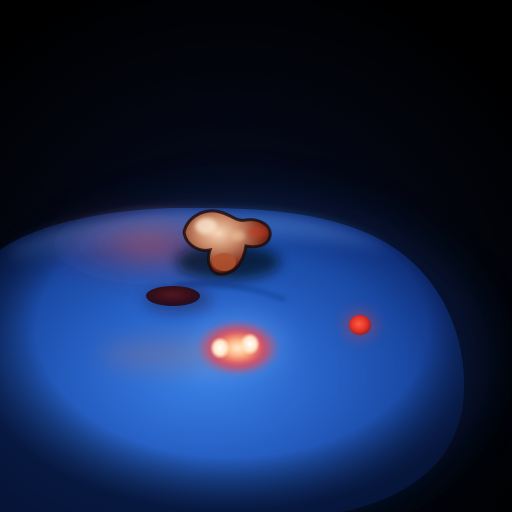 This screenshot has width=512, height=512. What do you see at coordinates (258, 232) in the screenshot?
I see `cap-red-tint` at bounding box center [258, 232].